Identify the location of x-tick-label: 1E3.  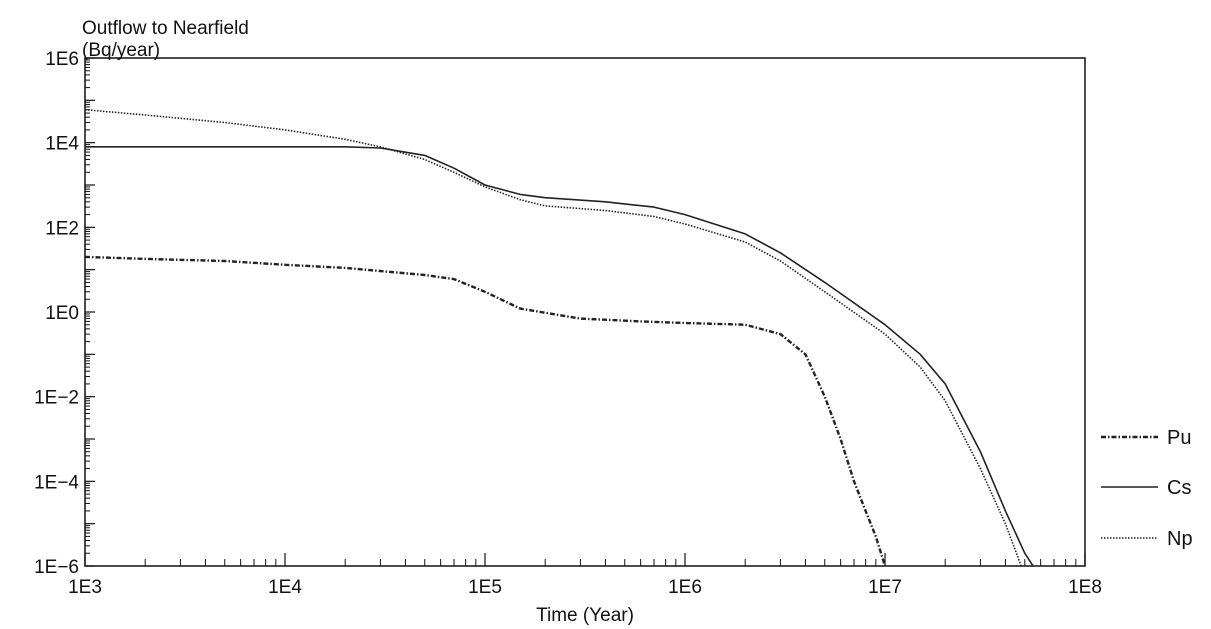
(85, 587).